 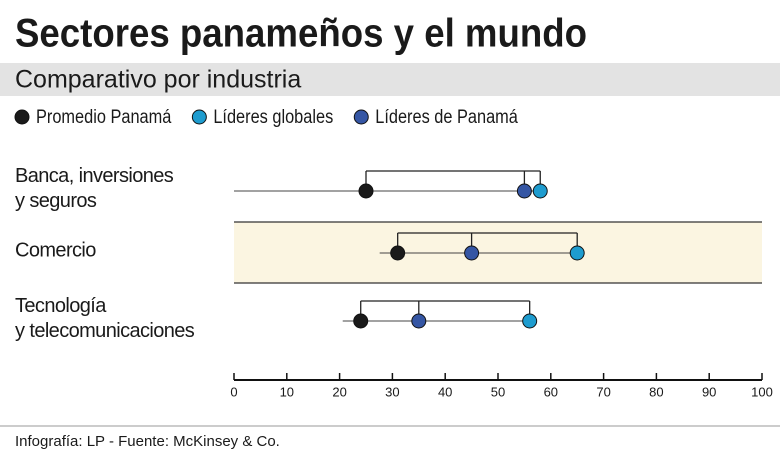 What do you see at coordinates (603, 391) in the screenshot?
I see `x-tick-label: 70` at bounding box center [603, 391].